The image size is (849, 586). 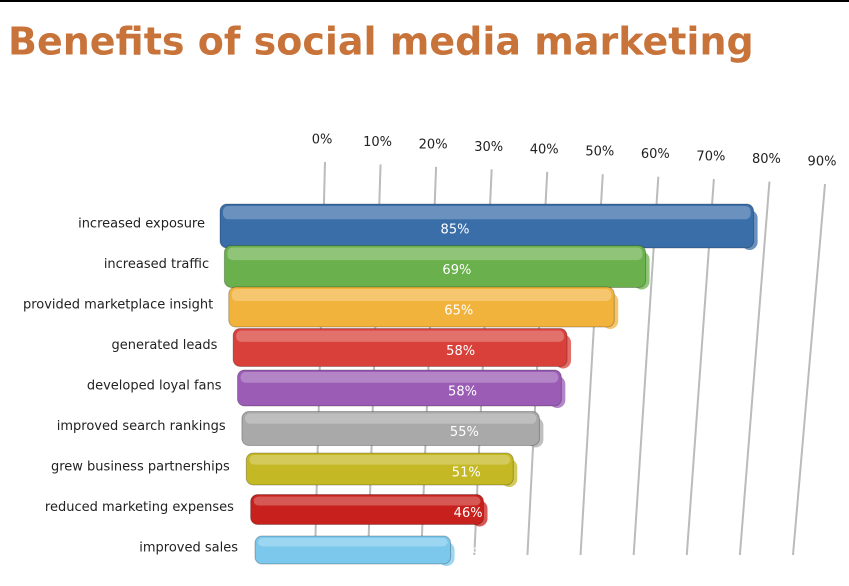 What do you see at coordinates (141, 426) in the screenshot?
I see `category-label: improved search rankings` at bounding box center [141, 426].